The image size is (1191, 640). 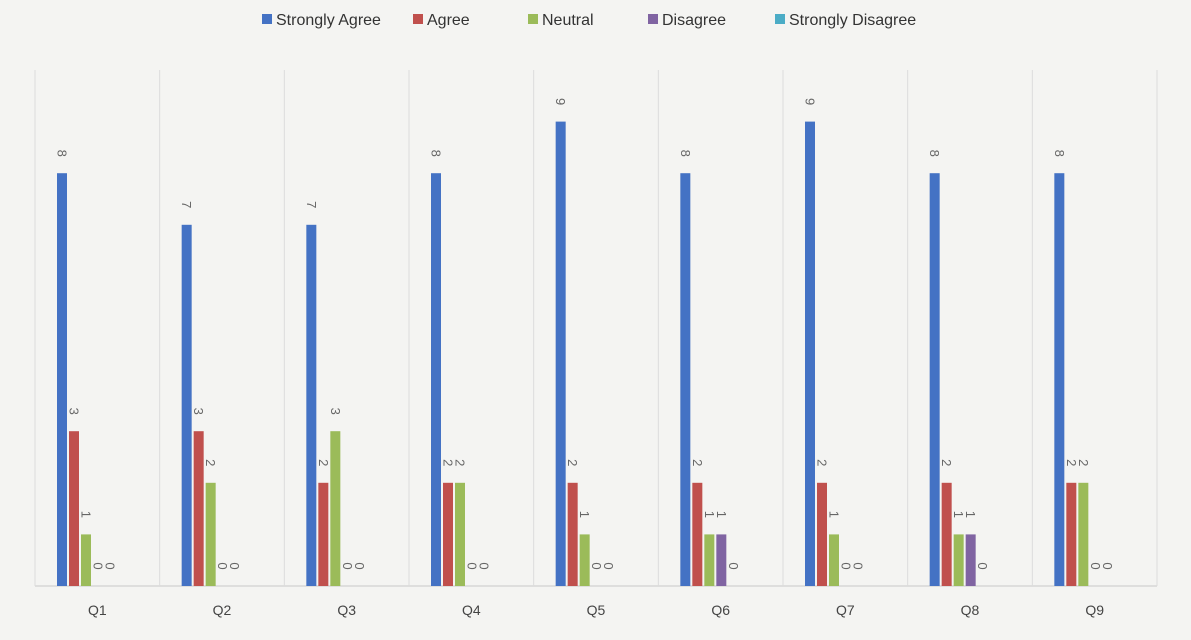 I want to click on legend-label: Strongly Agree, so click(x=328, y=20).